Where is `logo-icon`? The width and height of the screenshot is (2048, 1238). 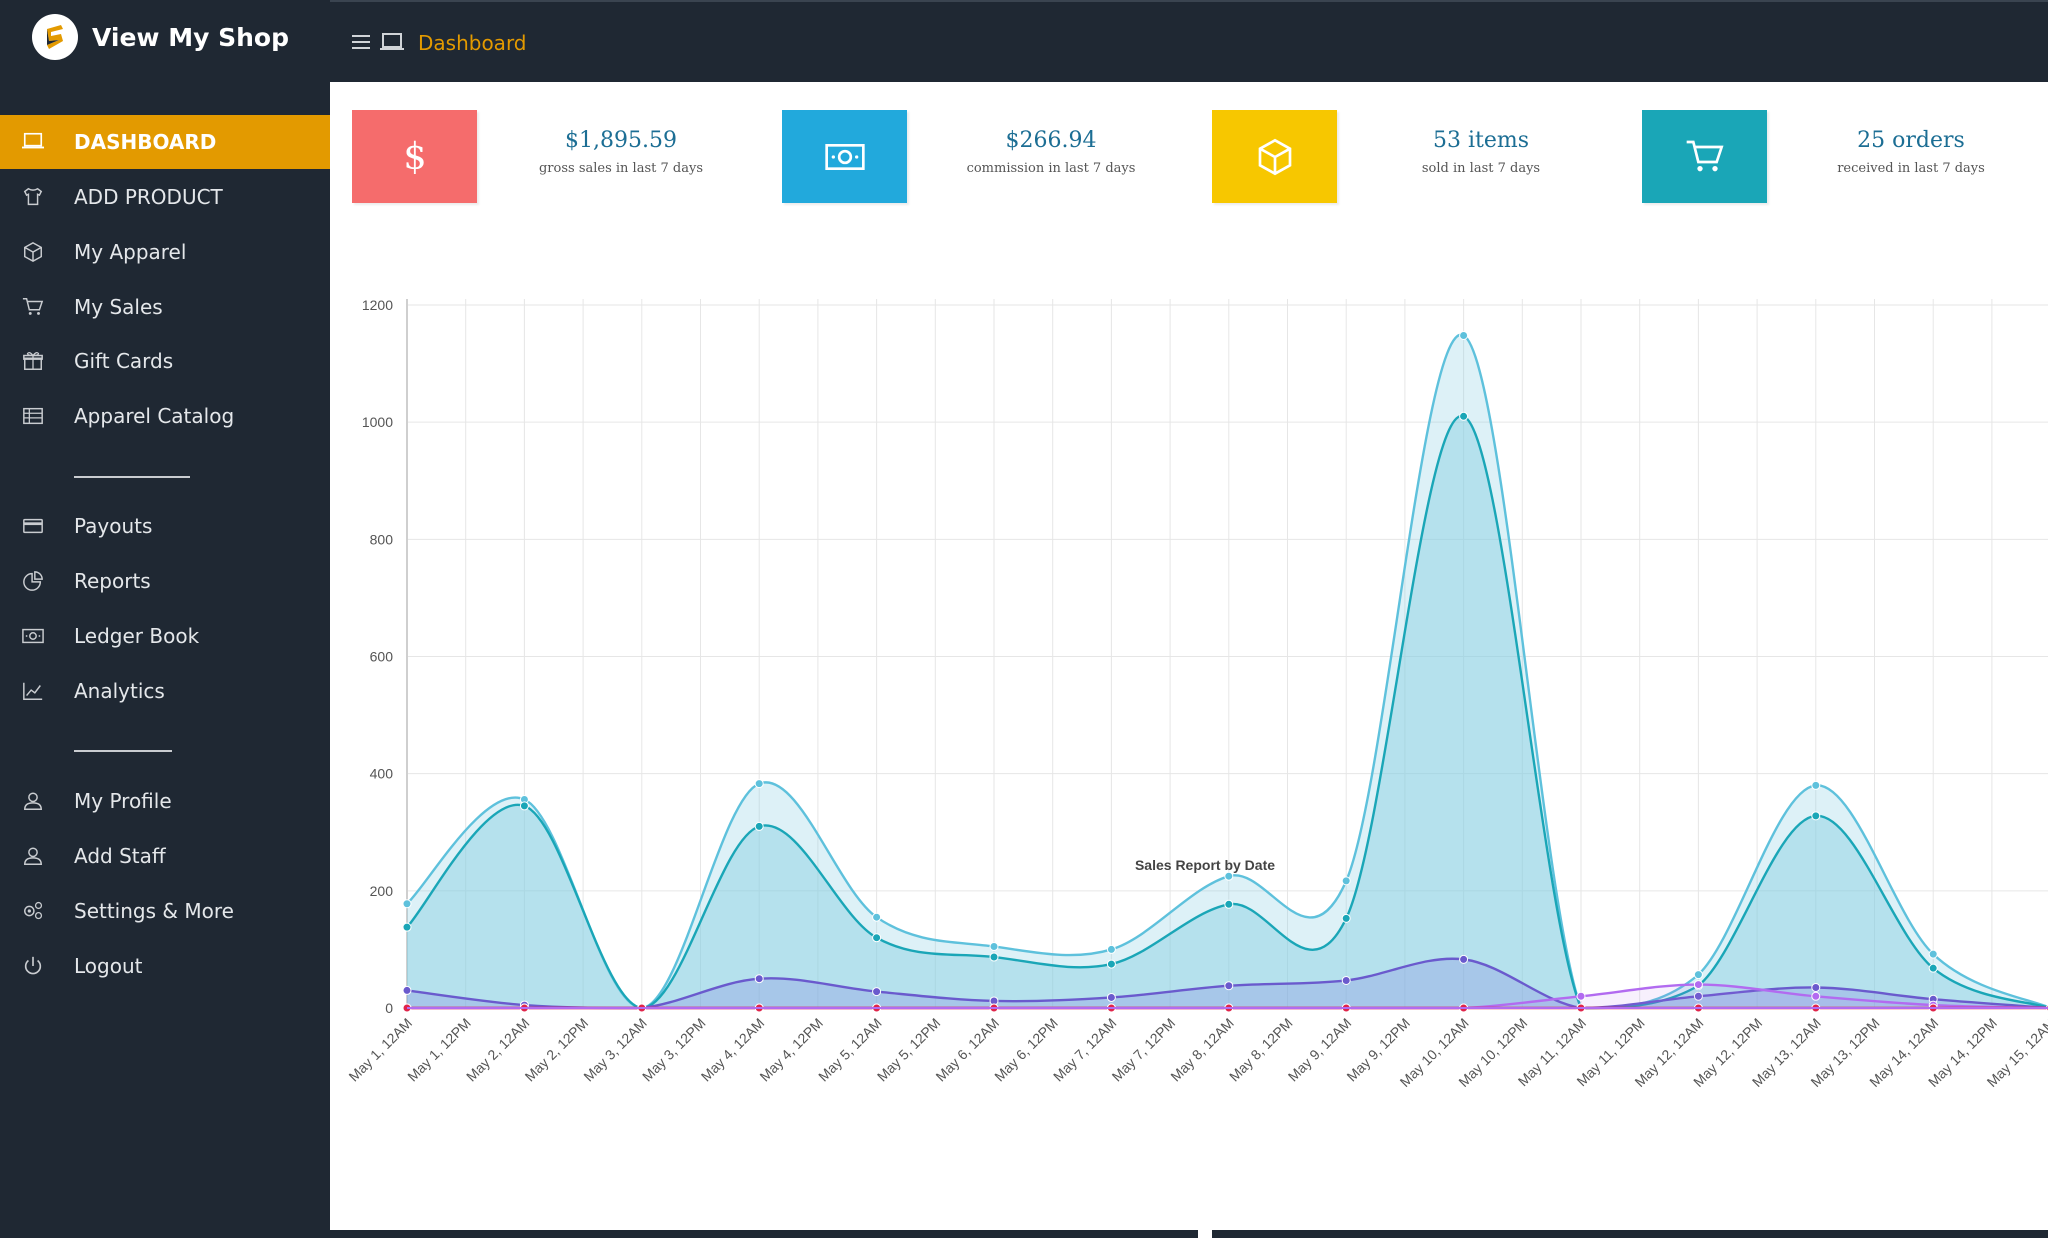
logo-icon is located at coordinates (55, 37).